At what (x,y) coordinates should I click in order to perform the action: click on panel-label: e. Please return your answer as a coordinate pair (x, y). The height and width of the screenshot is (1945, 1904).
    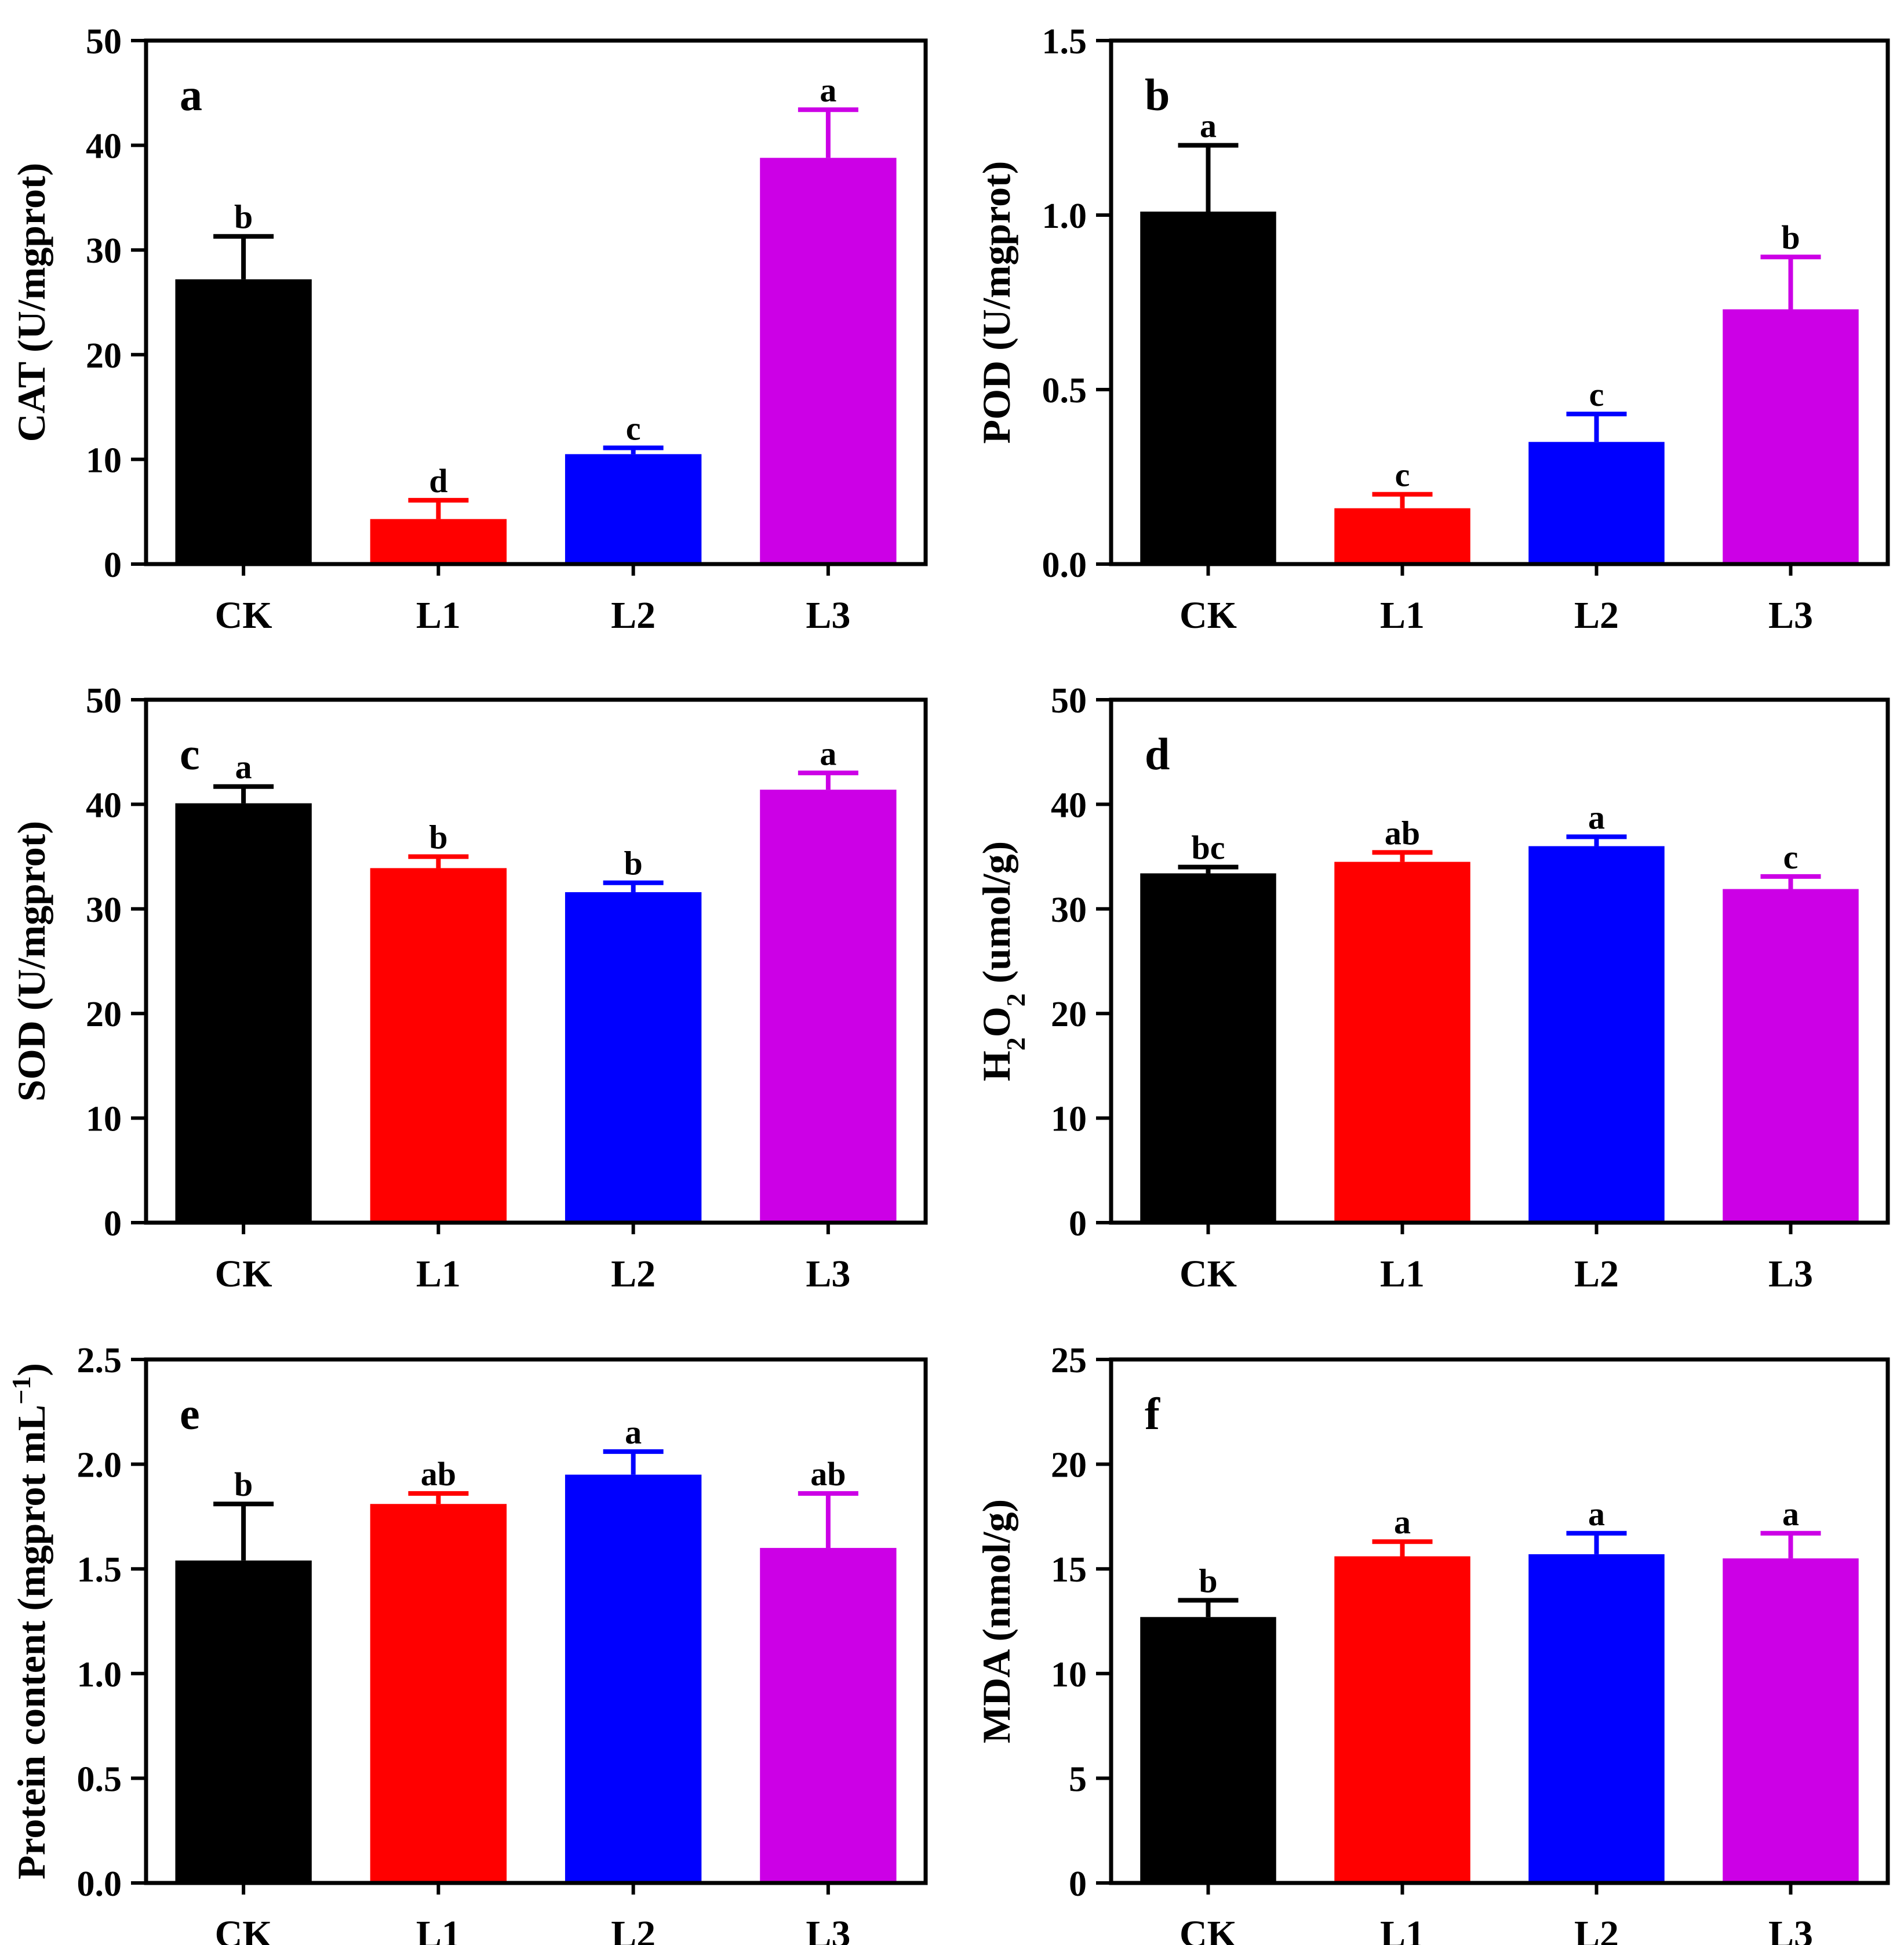
    Looking at the image, I should click on (190, 1413).